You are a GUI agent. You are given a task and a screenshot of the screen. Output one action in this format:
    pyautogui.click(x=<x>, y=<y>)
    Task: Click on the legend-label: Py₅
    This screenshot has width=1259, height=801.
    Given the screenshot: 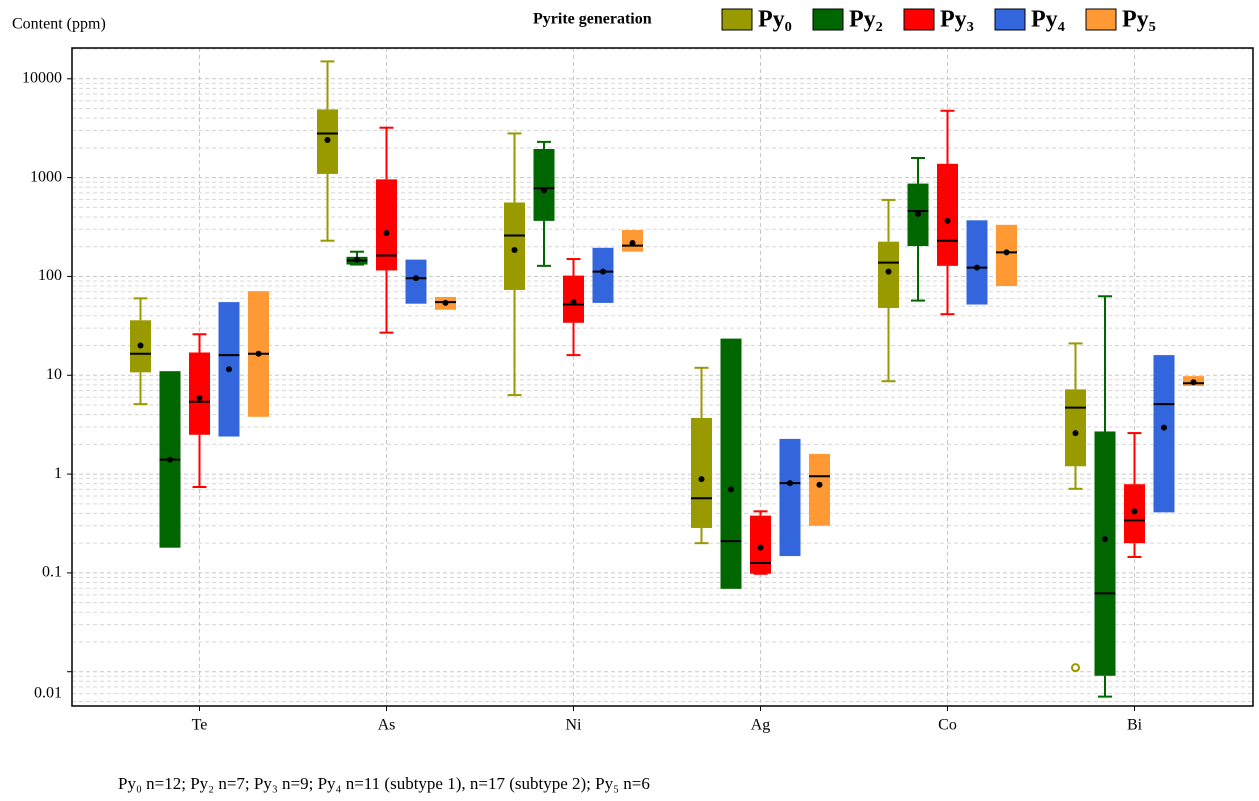 What is the action you would take?
    pyautogui.click(x=1139, y=20)
    